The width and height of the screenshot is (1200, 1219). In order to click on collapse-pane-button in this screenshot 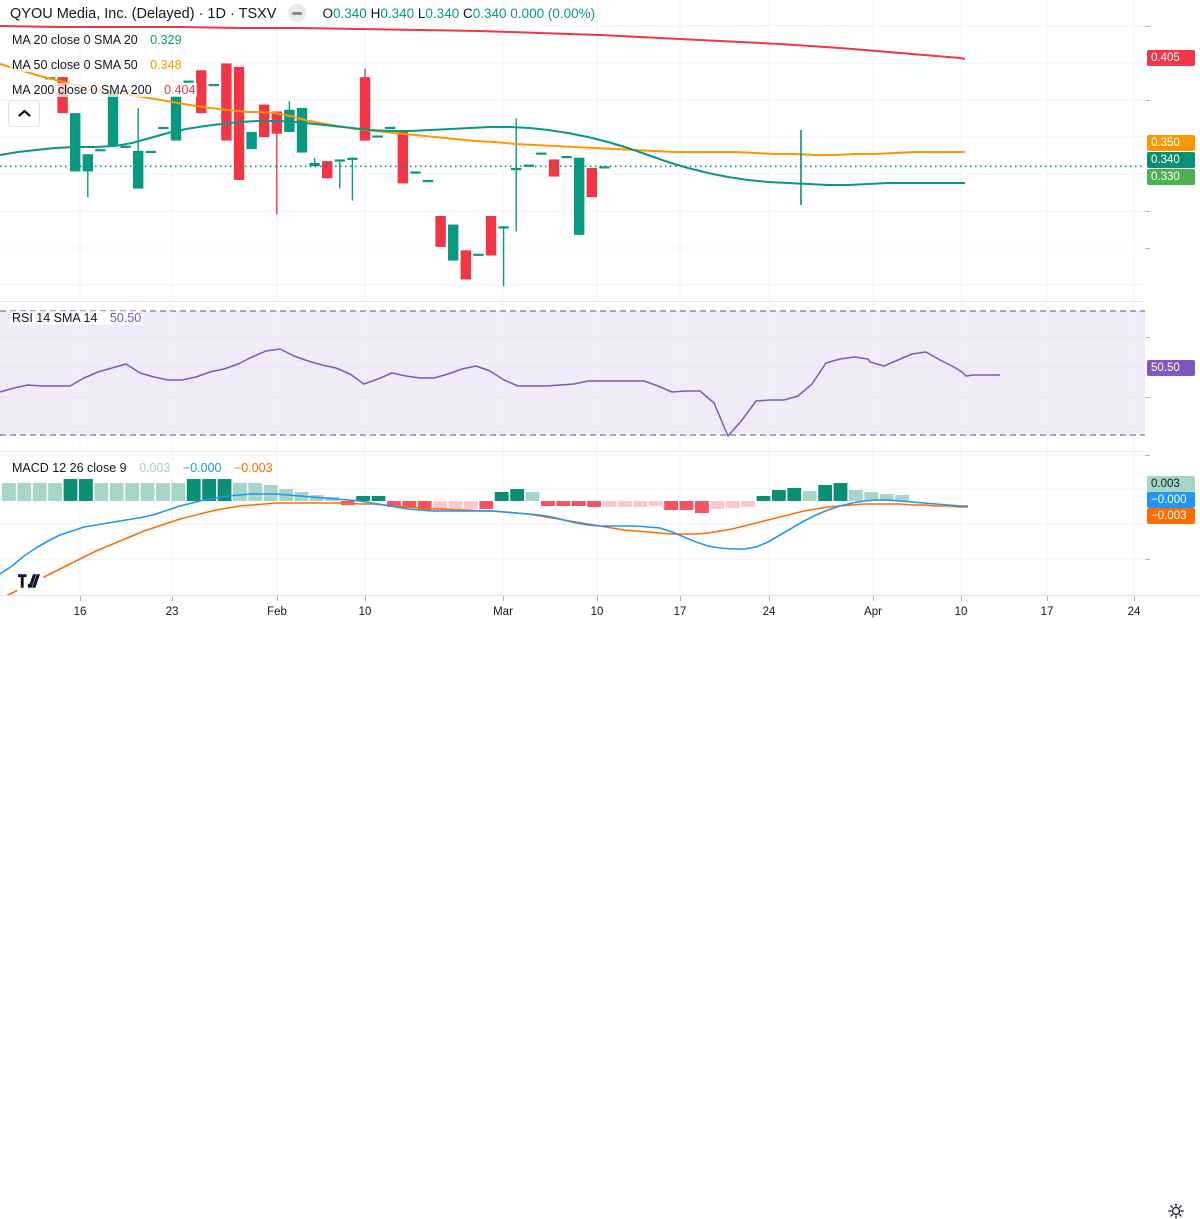, I will do `click(24, 113)`.